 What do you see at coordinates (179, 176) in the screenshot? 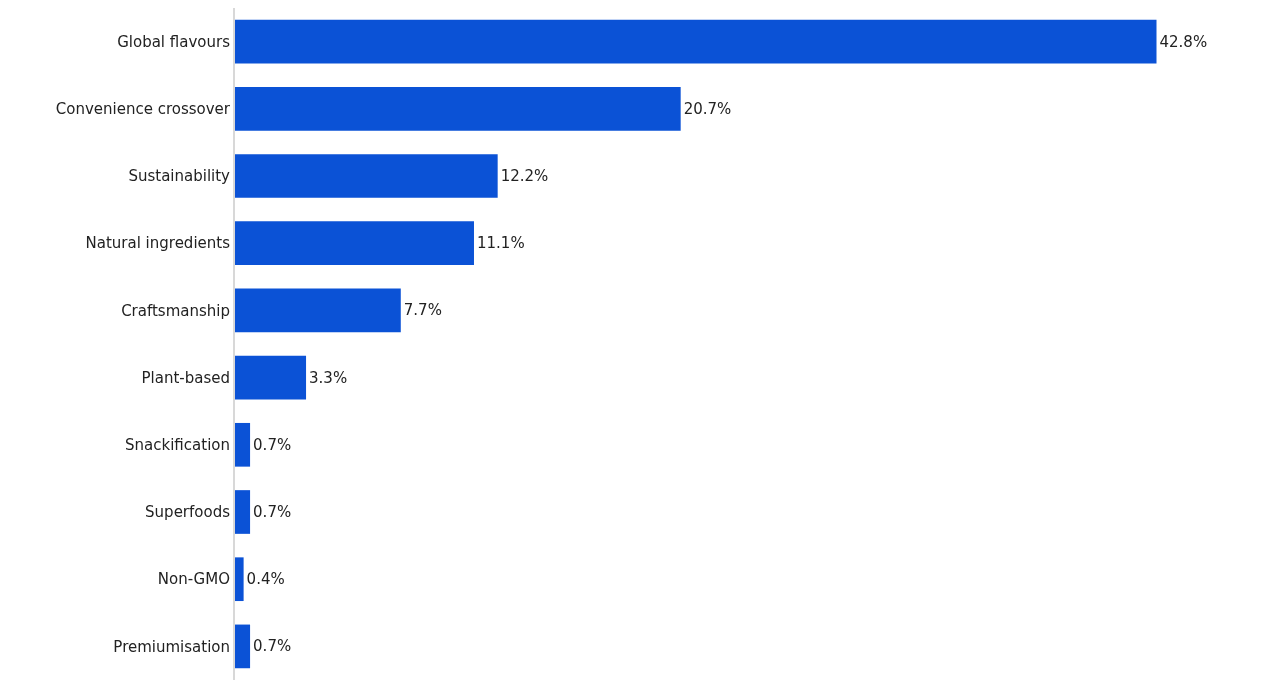
I see `y-tick-label: Sustainability` at bounding box center [179, 176].